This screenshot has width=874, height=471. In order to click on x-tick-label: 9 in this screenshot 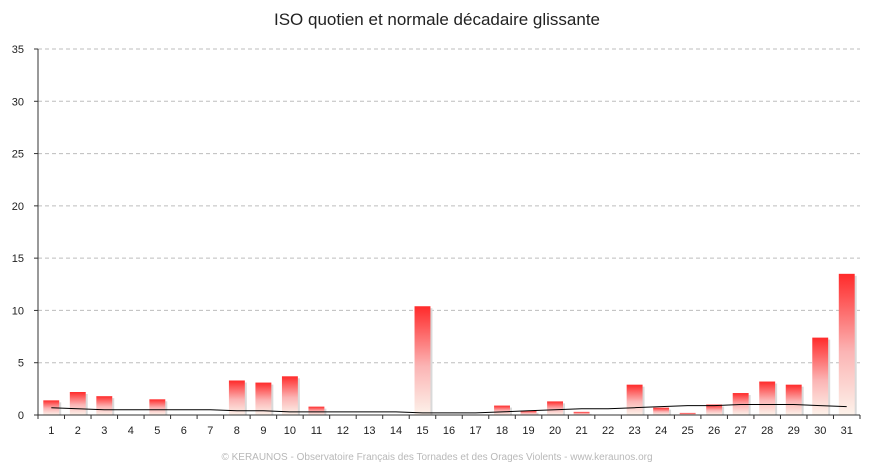, I will do `click(263, 431)`.